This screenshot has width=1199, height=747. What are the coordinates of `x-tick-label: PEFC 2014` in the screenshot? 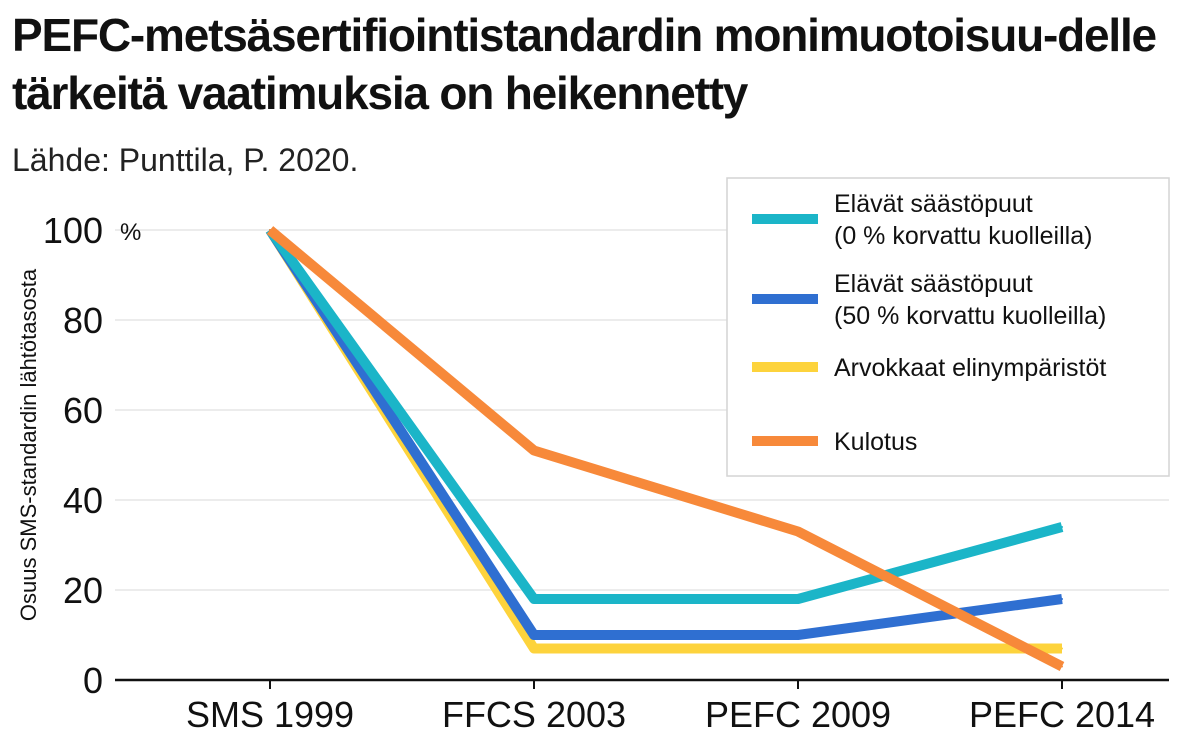 It's located at (1062, 714).